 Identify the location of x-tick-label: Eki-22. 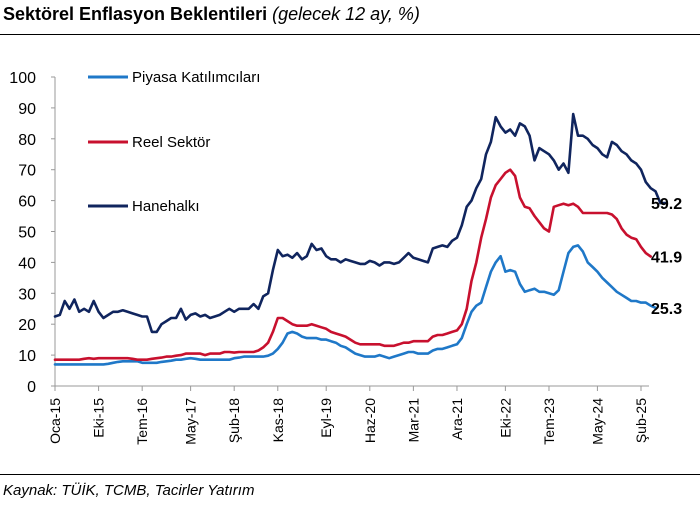
(505, 418).